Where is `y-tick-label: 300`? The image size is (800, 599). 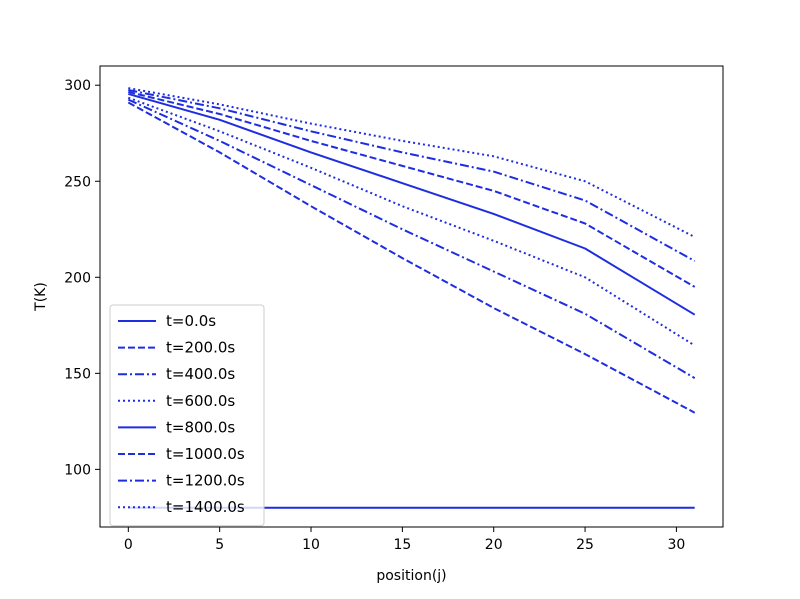 y-tick-label: 300 is located at coordinates (77, 86).